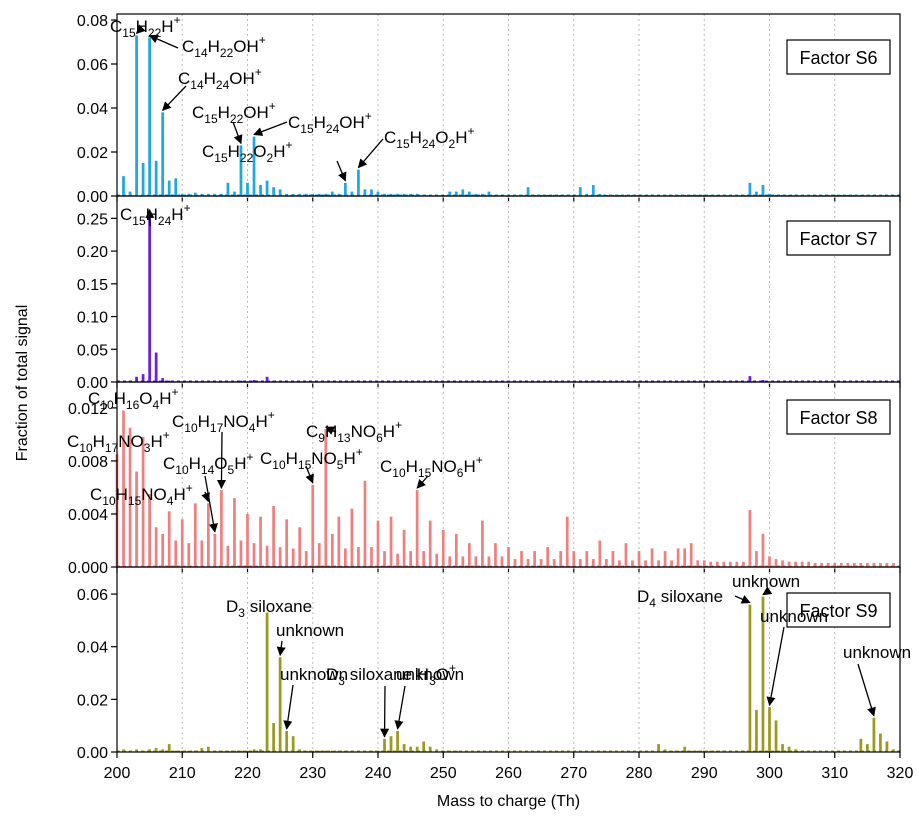 This screenshot has width=924, height=816. Describe the element at coordinates (769, 773) in the screenshot. I see `x-tick-label: 300` at that location.